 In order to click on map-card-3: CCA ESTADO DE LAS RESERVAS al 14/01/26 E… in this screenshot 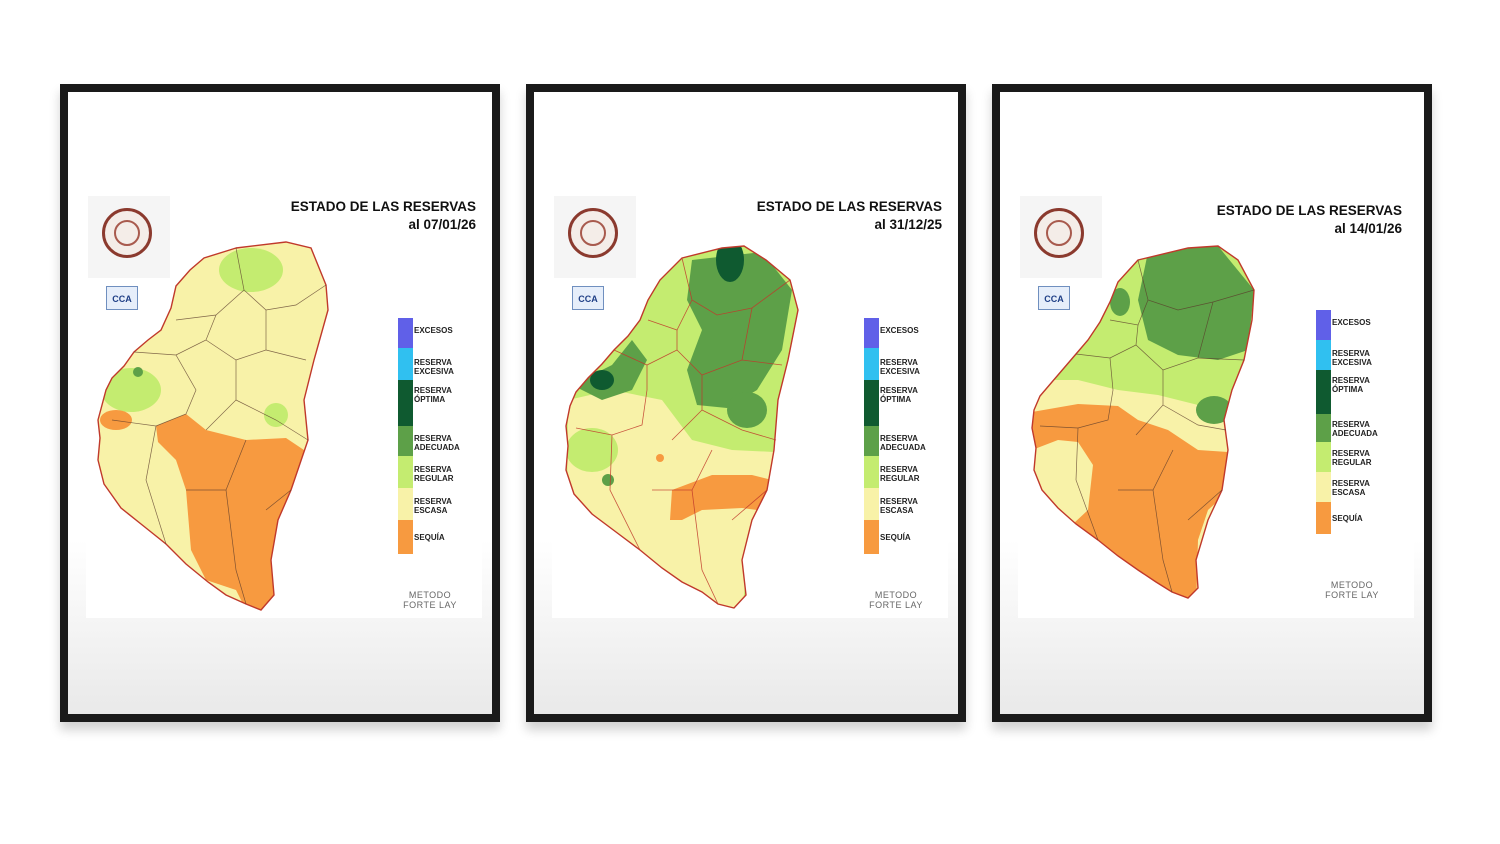, I will do `click(1216, 404)`.